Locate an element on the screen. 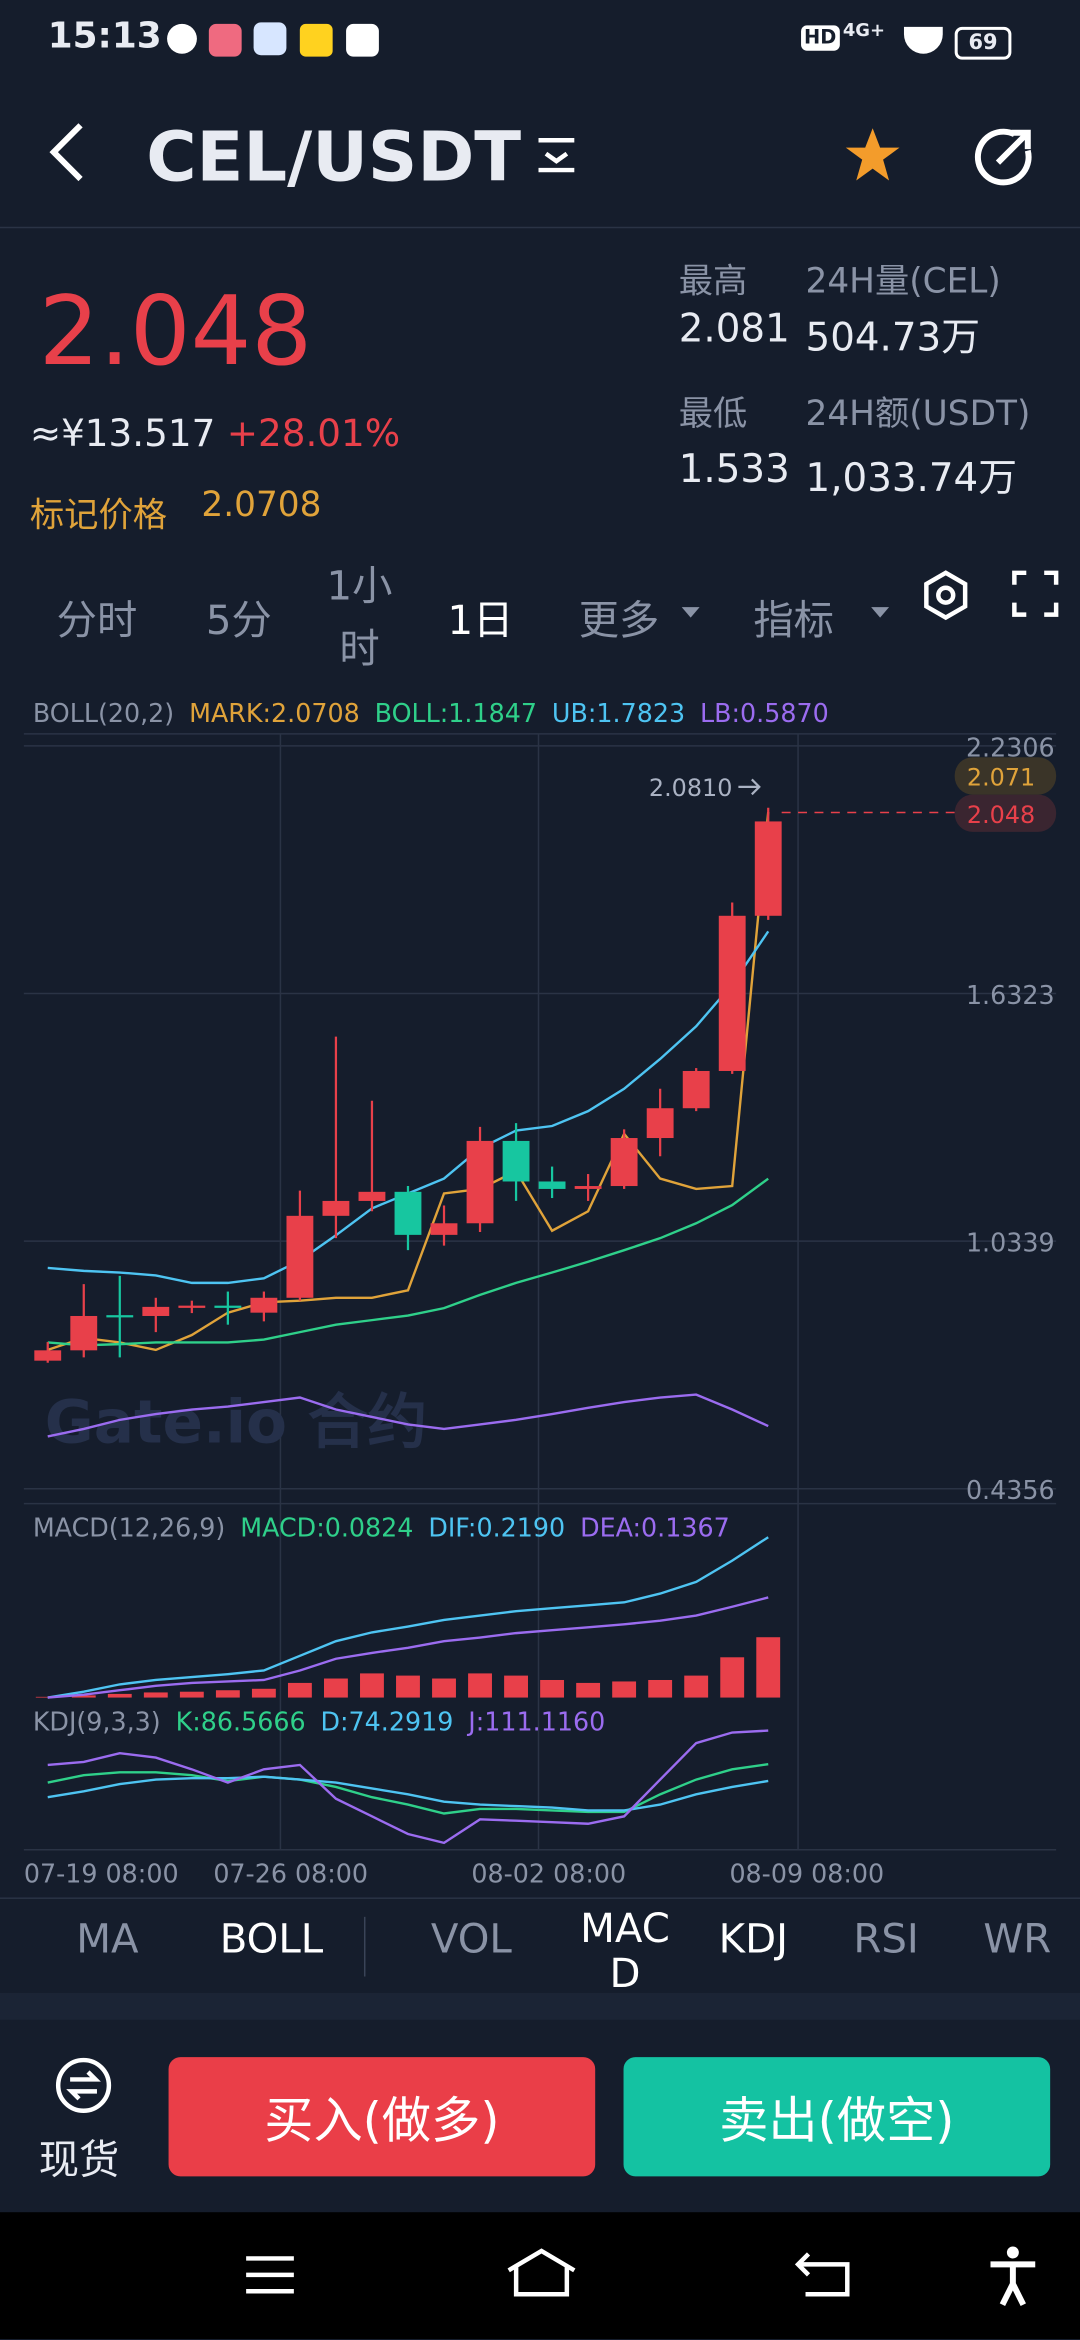  y-tick-label: 1.6323 is located at coordinates (1010, 995).